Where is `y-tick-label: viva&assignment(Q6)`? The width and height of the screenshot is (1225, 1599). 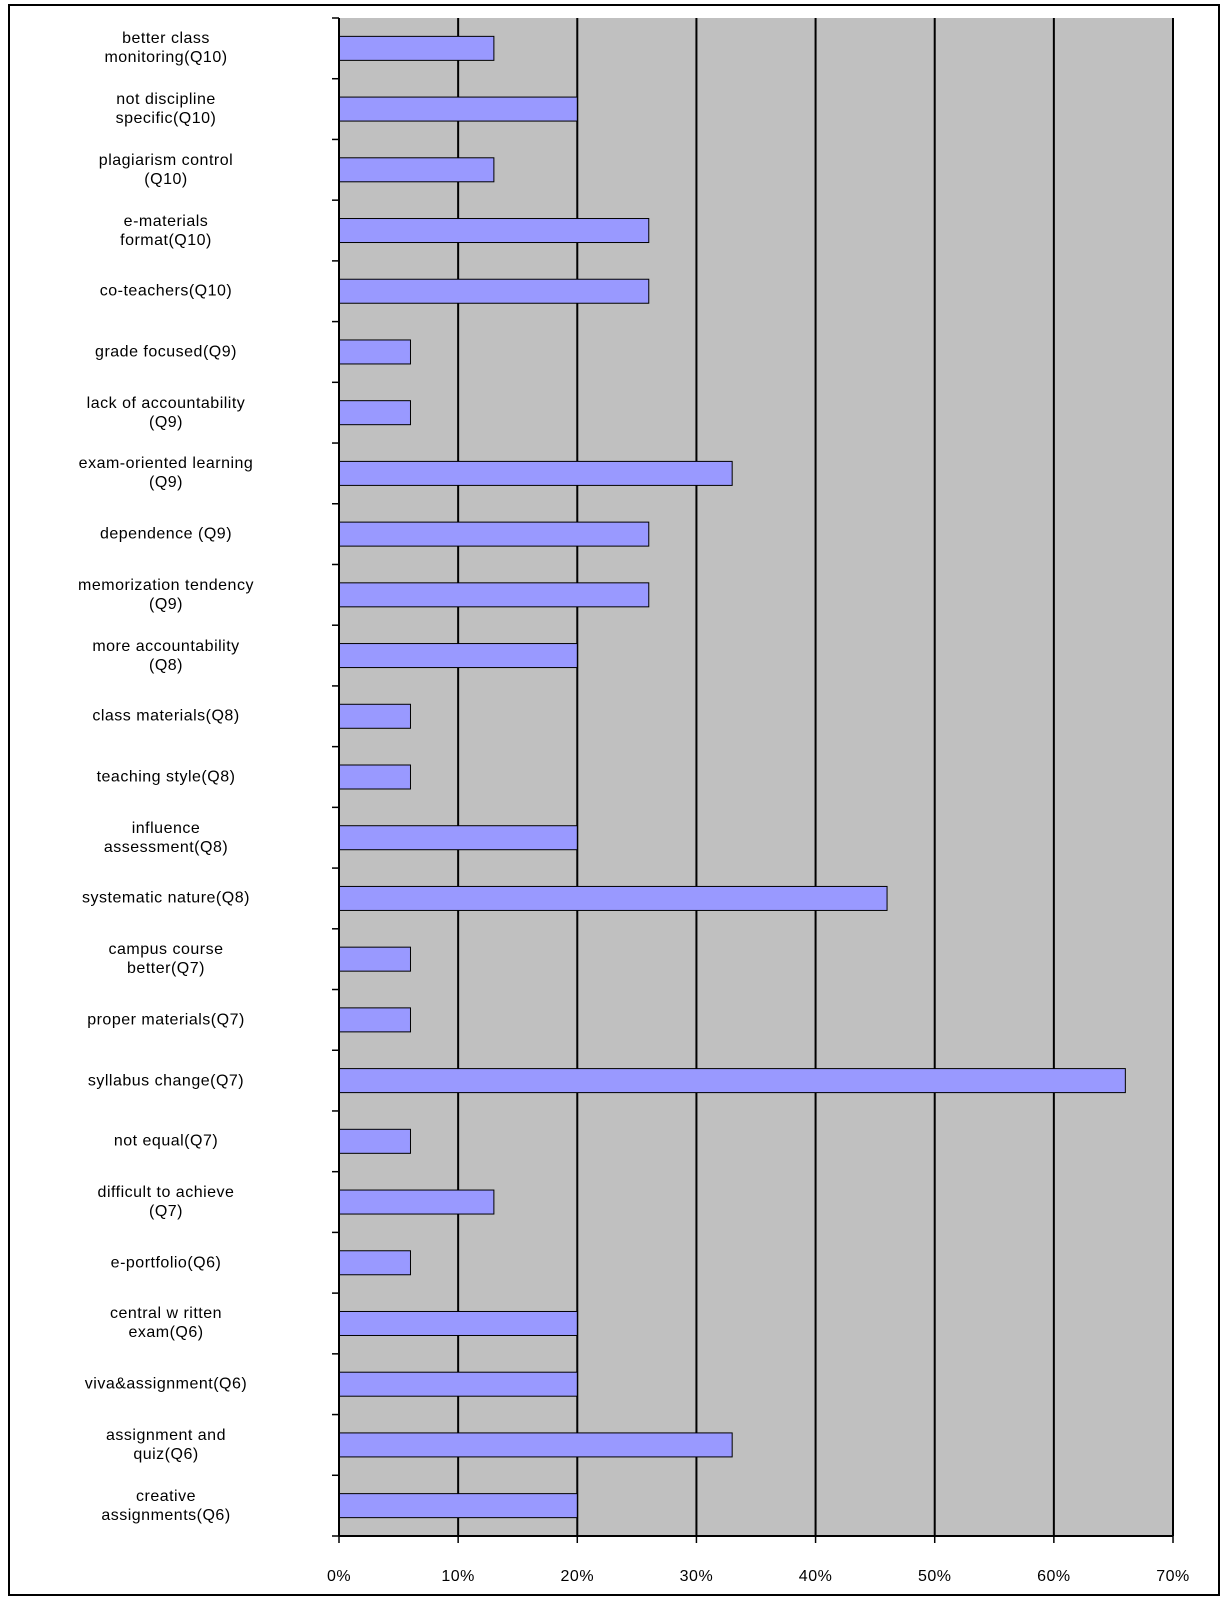 y-tick-label: viva&assignment(Q6) is located at coordinates (166, 1384).